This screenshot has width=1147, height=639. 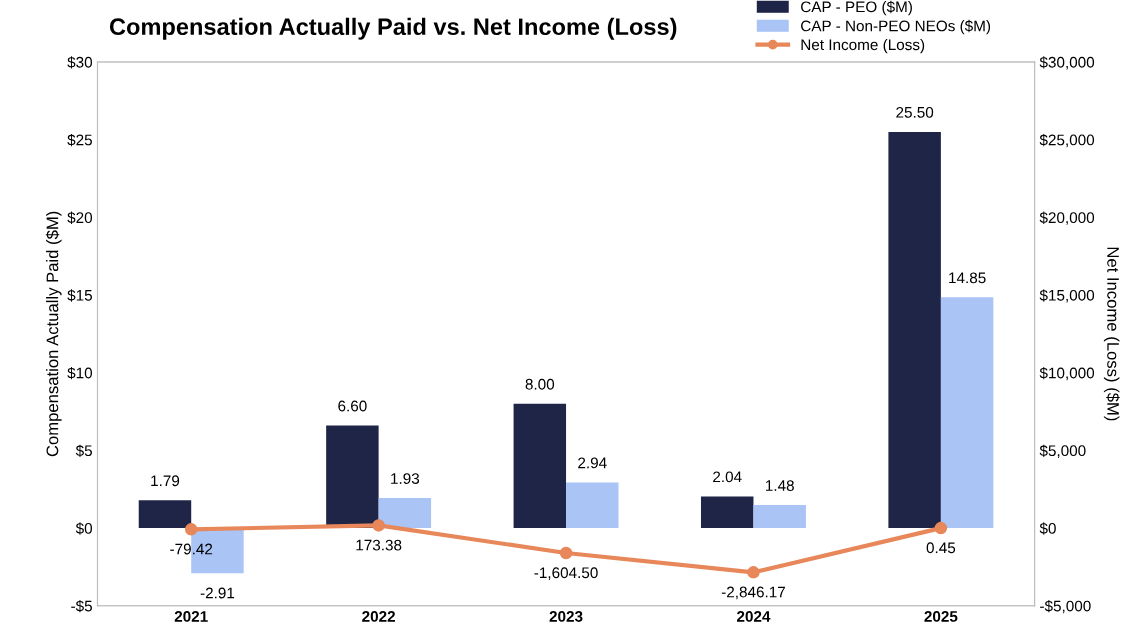 I want to click on legend-label: Net Income (Loss), so click(x=863, y=46).